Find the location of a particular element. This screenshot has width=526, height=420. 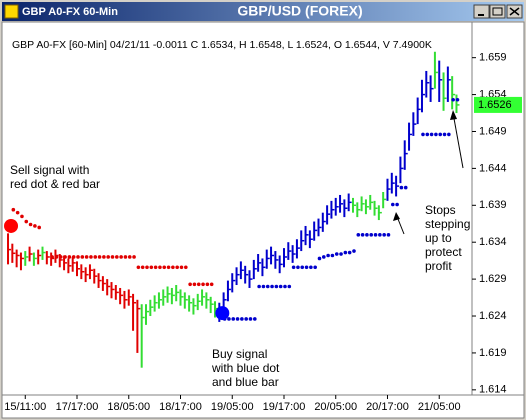

time-axis is located at coordinates (263, 406).